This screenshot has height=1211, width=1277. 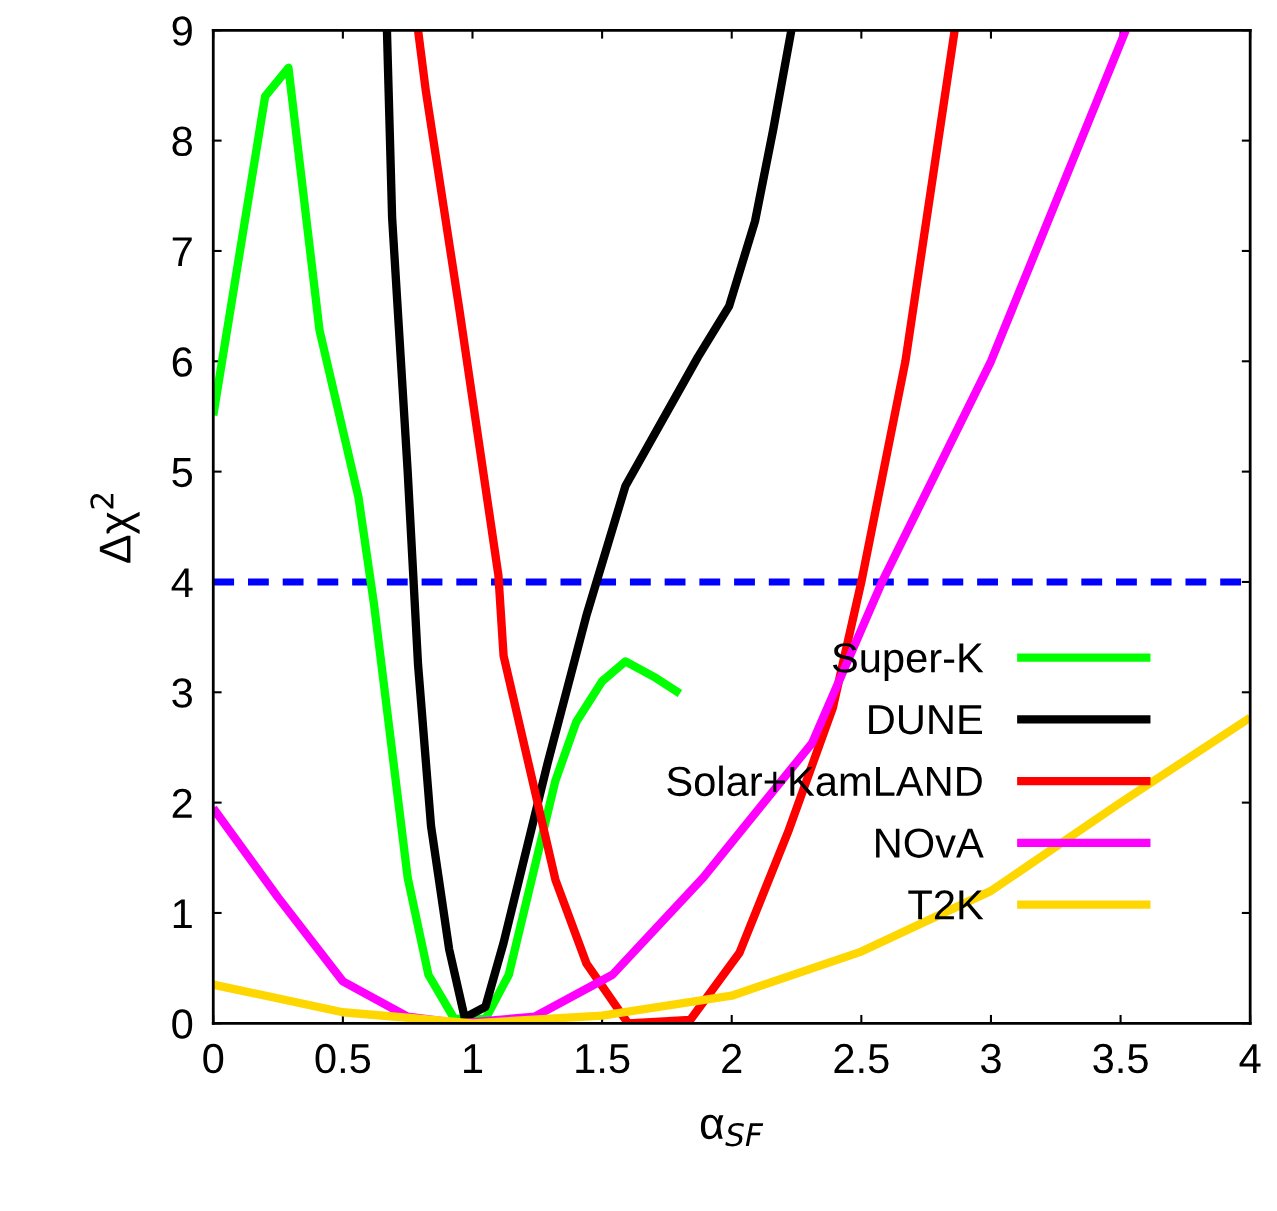 I want to click on legend-label: DUNE, so click(x=926, y=720).